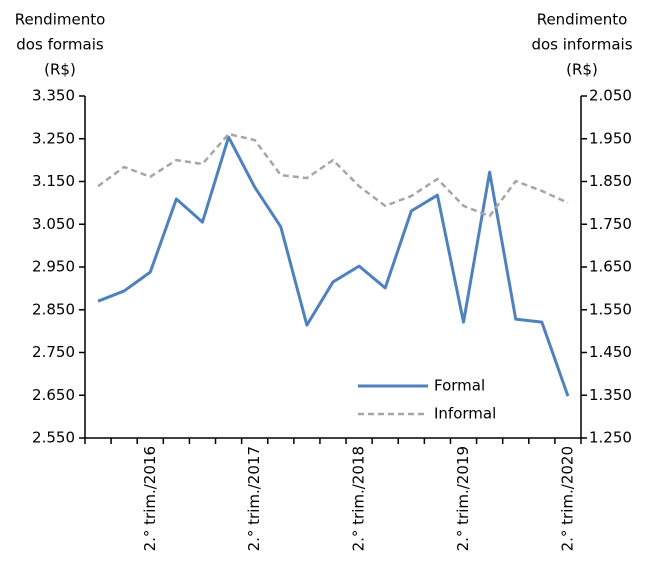 This screenshot has width=651, height=578. What do you see at coordinates (581, 45) in the screenshot?
I see `y2-axis-title: dos informais` at bounding box center [581, 45].